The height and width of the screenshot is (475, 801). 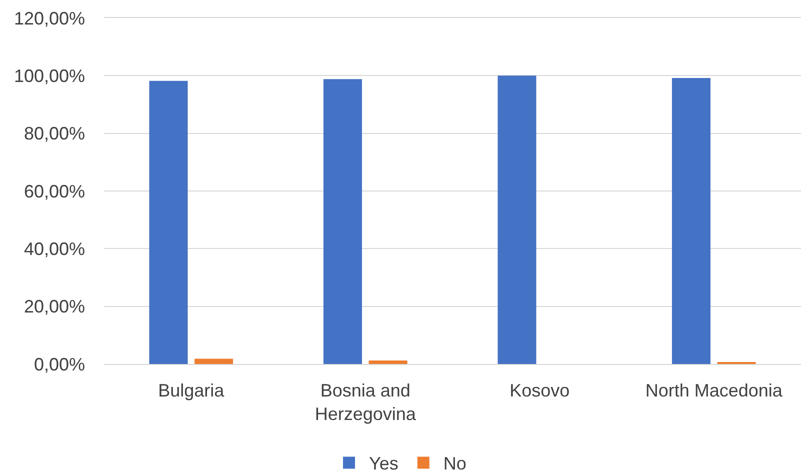 What do you see at coordinates (54, 248) in the screenshot?
I see `y-tick-label: 40,00%` at bounding box center [54, 248].